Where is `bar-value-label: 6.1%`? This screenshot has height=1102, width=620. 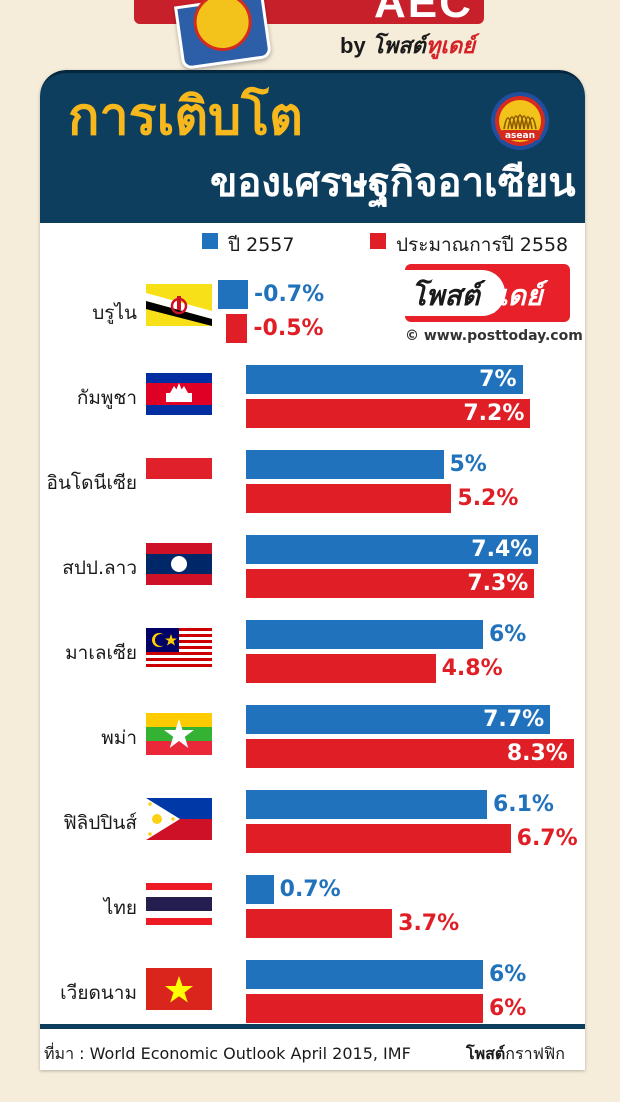
bar-value-label: 6.1% is located at coordinates (523, 804).